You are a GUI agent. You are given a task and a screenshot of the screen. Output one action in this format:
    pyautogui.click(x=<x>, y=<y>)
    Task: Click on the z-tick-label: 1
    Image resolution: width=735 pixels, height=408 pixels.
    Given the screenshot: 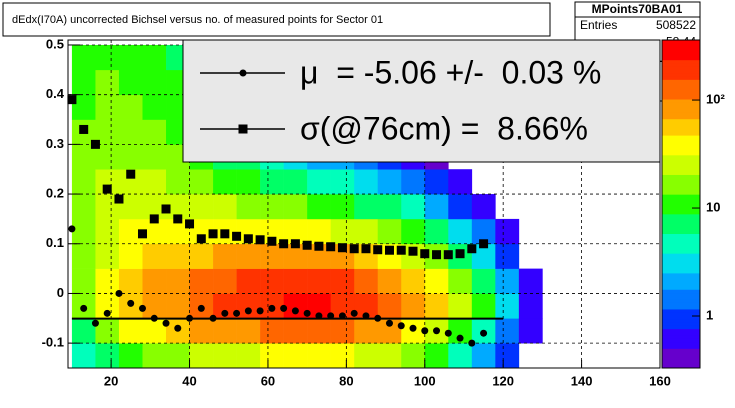 What is the action you would take?
    pyautogui.click(x=709, y=314)
    